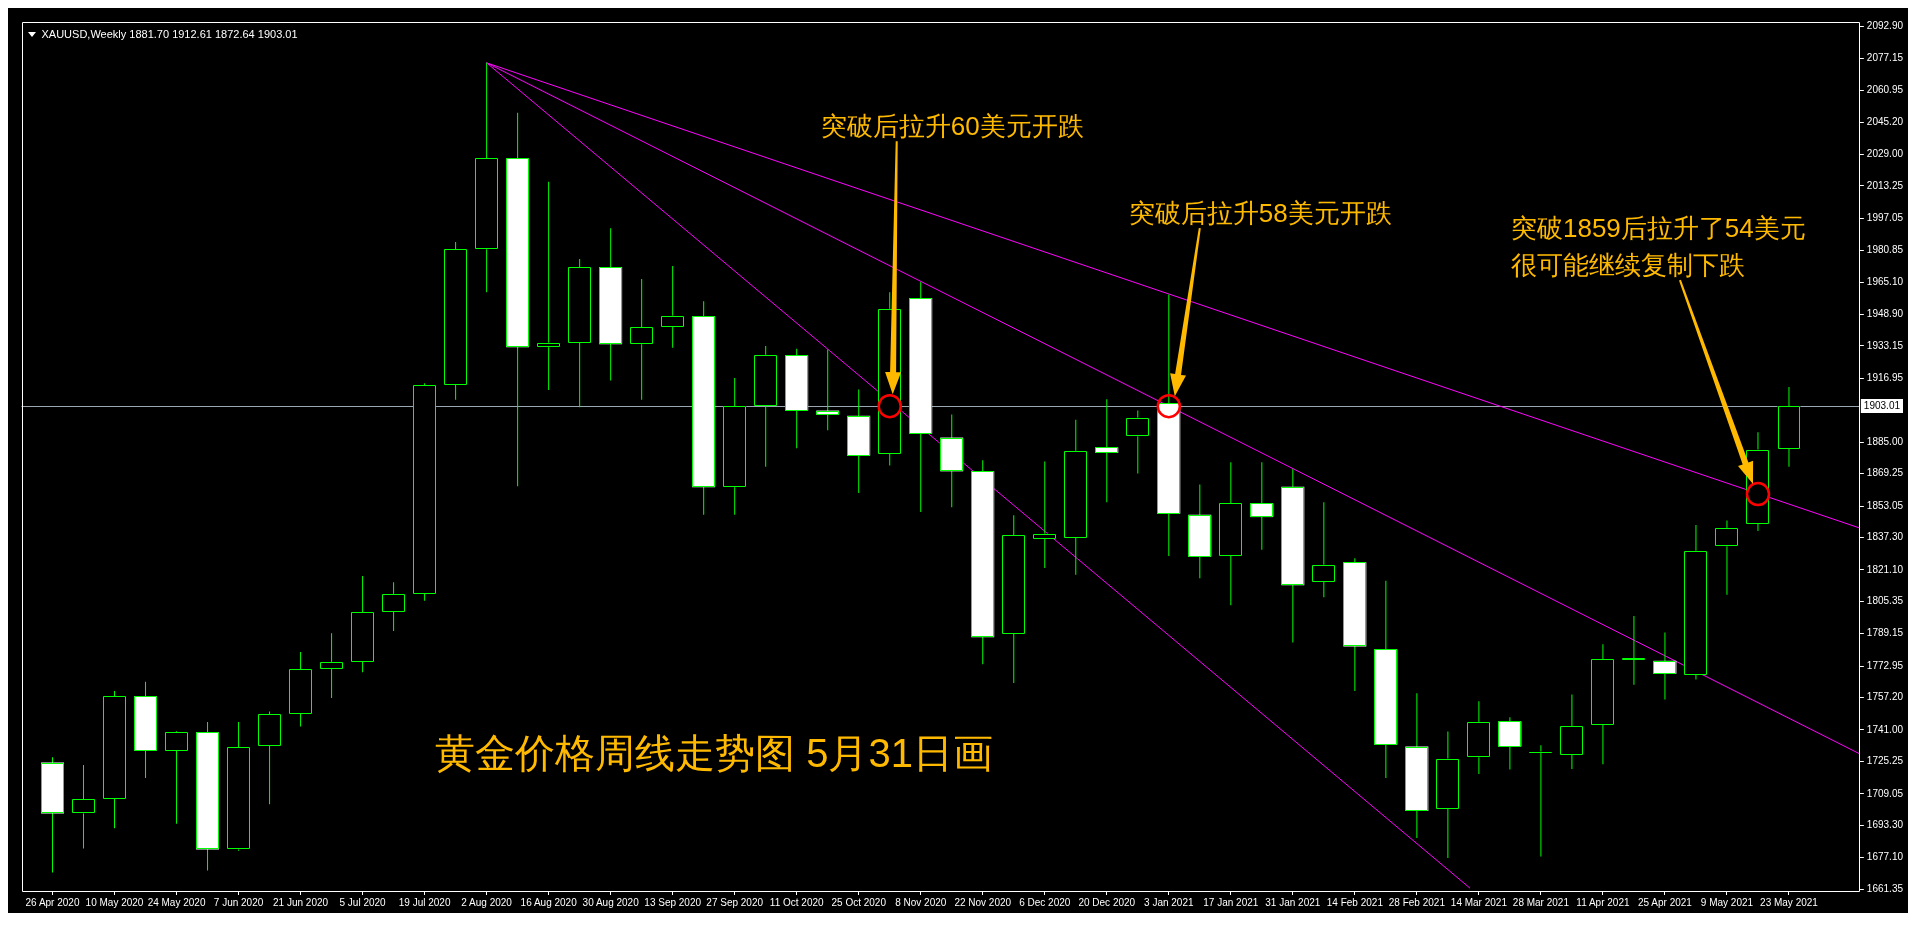  I want to click on y-tick-label: 1661.35, so click(1885, 888).